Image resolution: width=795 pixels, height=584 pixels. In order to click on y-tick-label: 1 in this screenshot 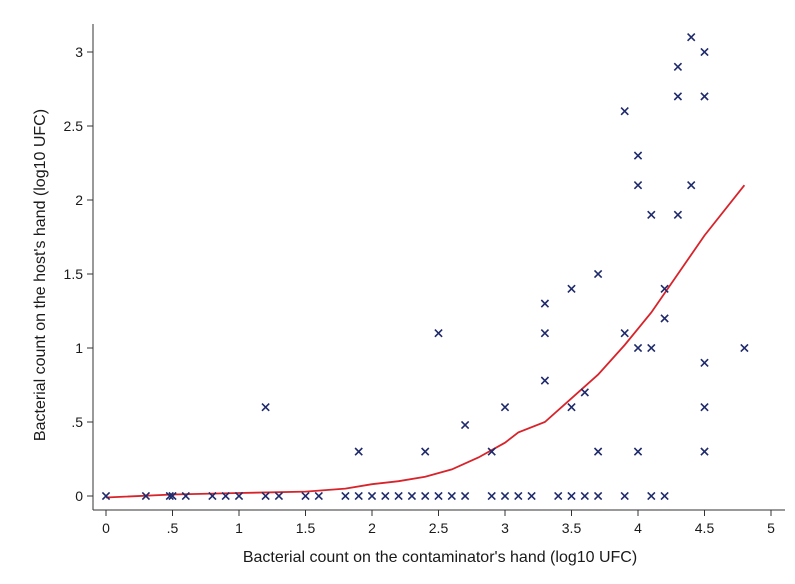, I will do `click(79, 348)`.